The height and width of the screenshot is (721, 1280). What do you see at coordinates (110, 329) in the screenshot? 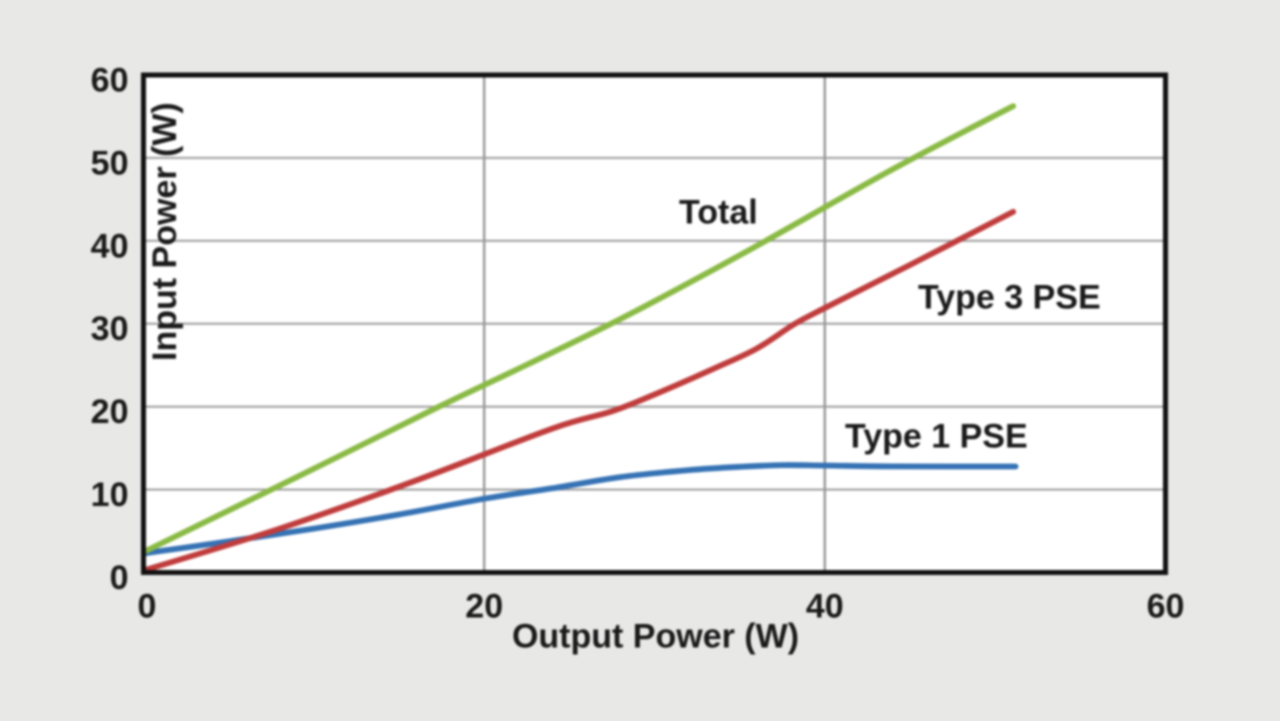
I see `svg-text: 30` at bounding box center [110, 329].